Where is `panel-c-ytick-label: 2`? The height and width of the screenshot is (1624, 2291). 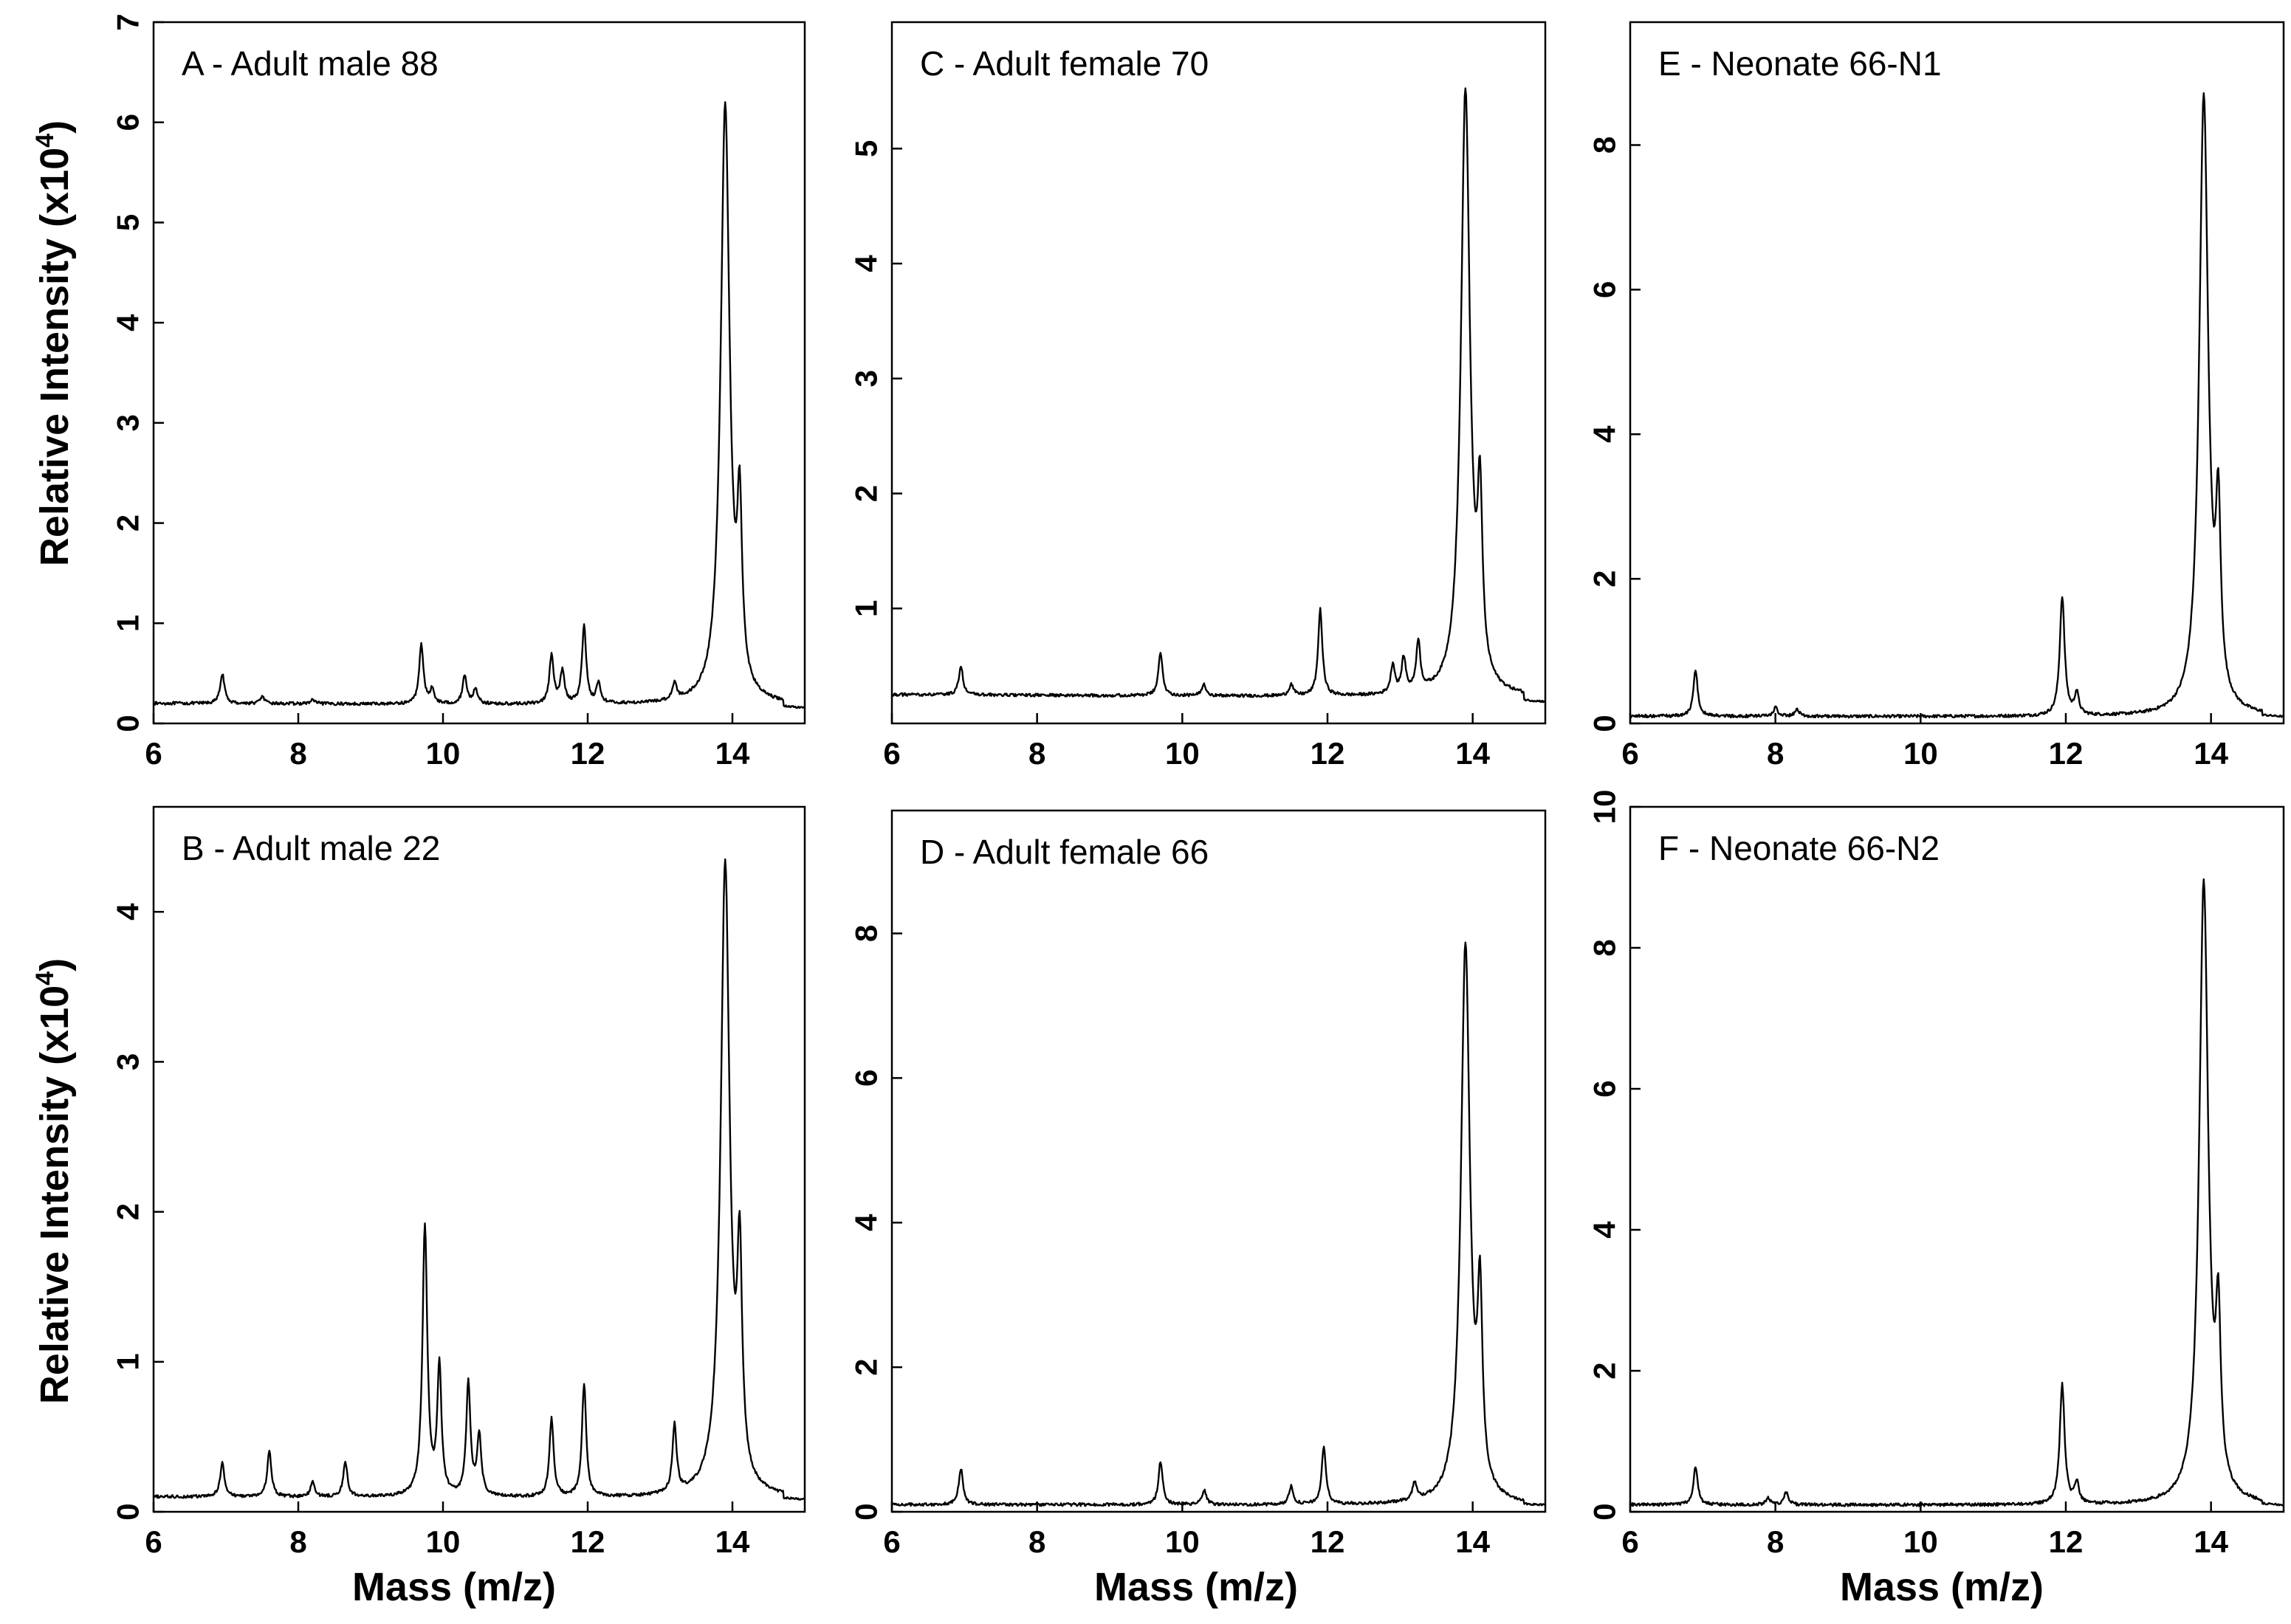 panel-c-ytick-label: 2 is located at coordinates (866, 493).